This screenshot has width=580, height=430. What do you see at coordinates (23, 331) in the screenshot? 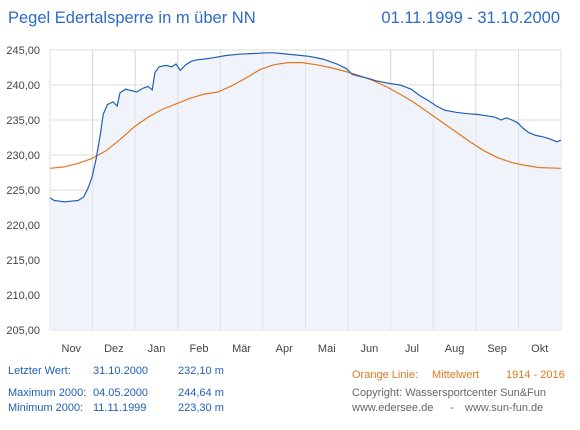
I see `y-tick-label: 205,00` at bounding box center [23, 331].